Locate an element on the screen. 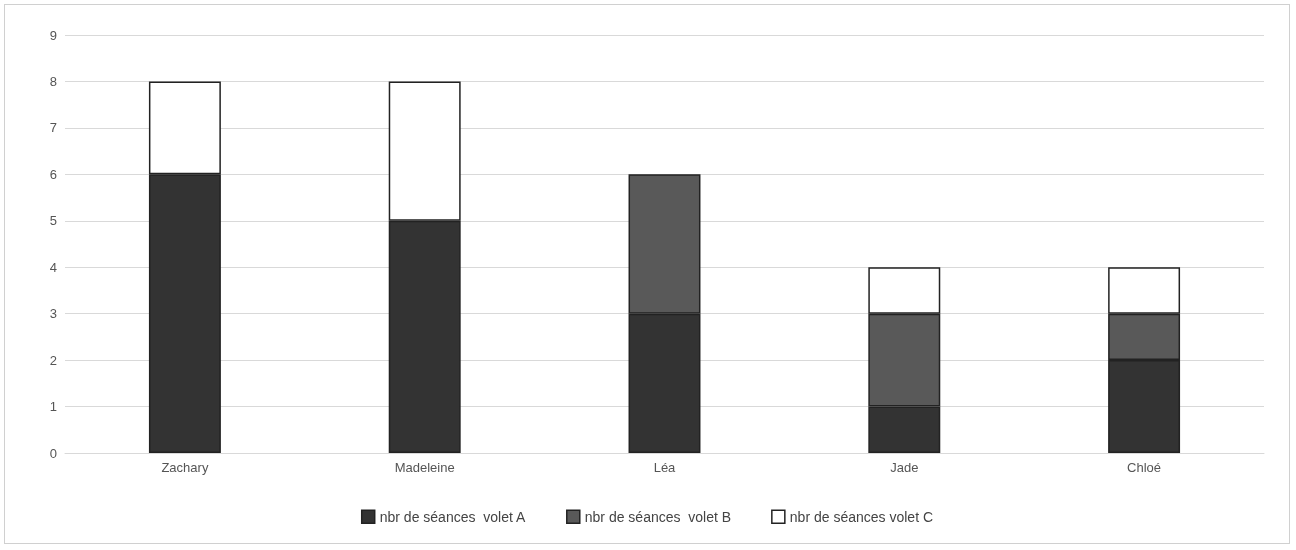 This screenshot has height=550, width=1296. y-tick-label: 2 is located at coordinates (53, 360).